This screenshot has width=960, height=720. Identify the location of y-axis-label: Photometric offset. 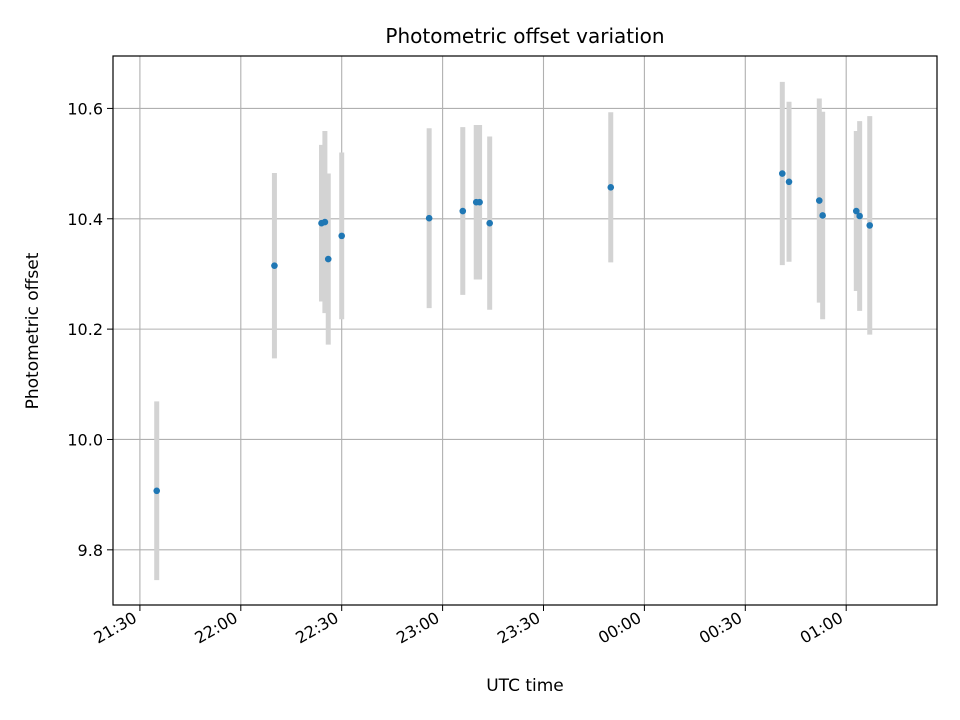
(33, 330).